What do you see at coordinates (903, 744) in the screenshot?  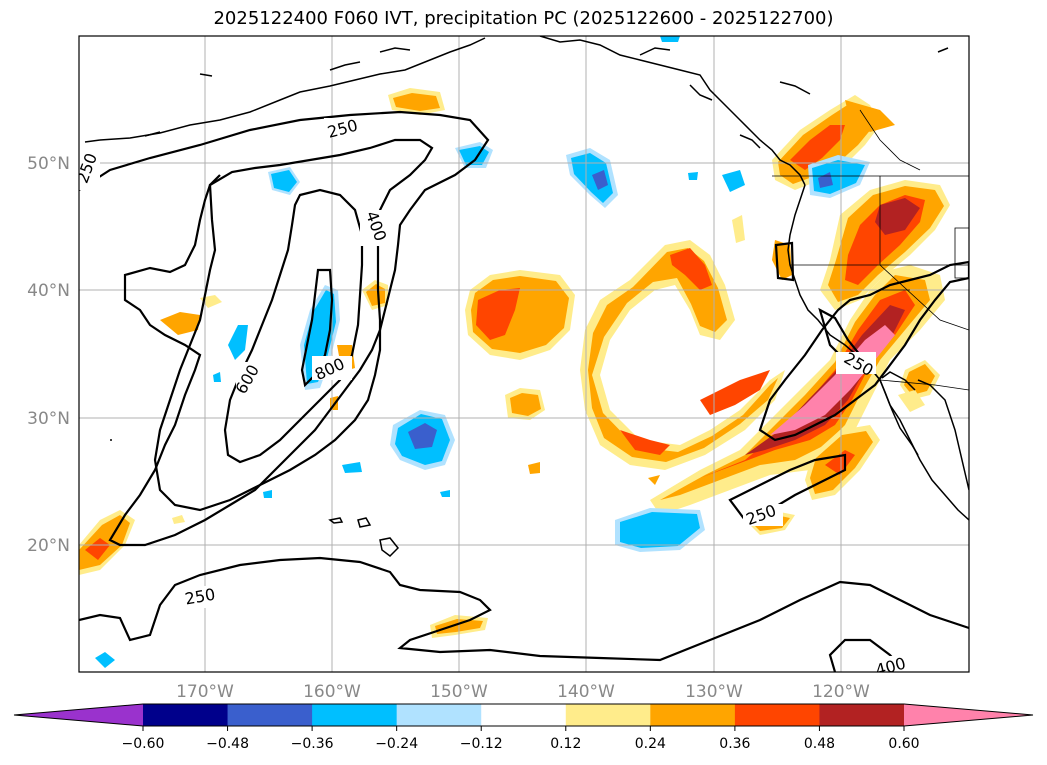 I see `colorbar-tick-label: 0.60` at bounding box center [903, 744].